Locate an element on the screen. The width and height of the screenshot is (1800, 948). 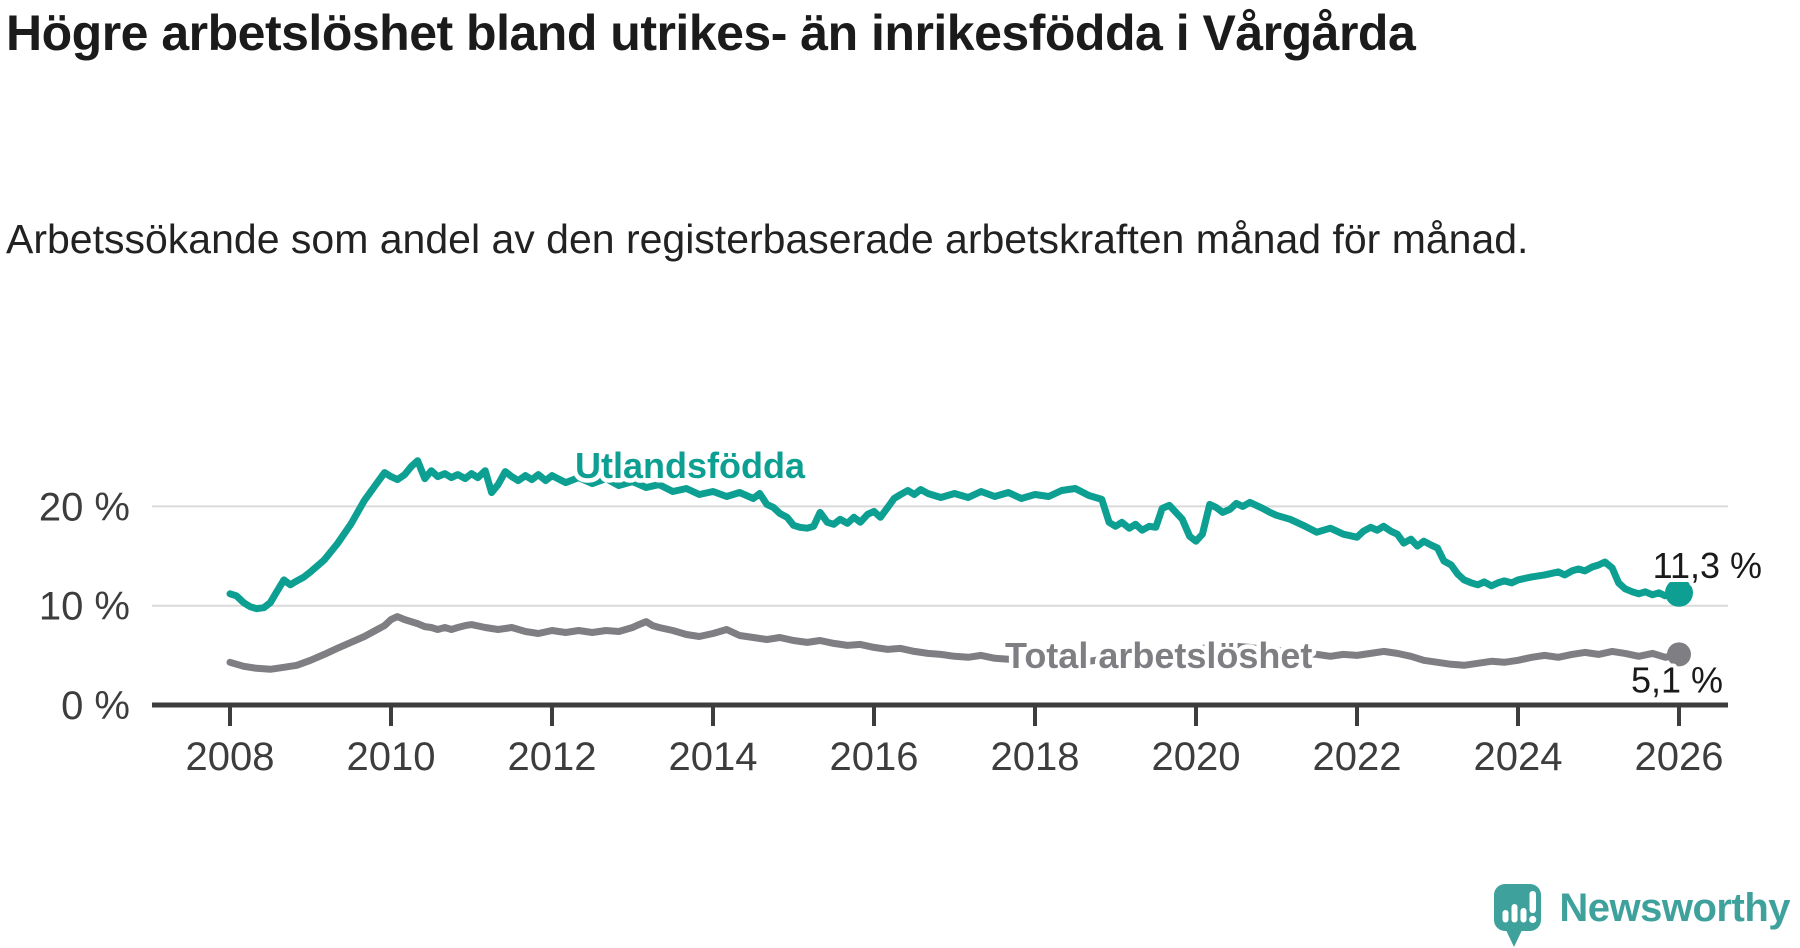
x-tick-label: 2018 is located at coordinates (1035, 757).